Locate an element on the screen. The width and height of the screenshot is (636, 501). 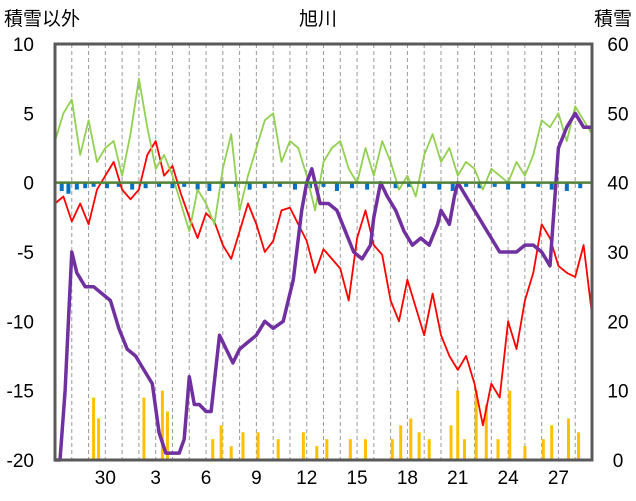
right-tick-label: 30 is located at coordinates (617, 253).